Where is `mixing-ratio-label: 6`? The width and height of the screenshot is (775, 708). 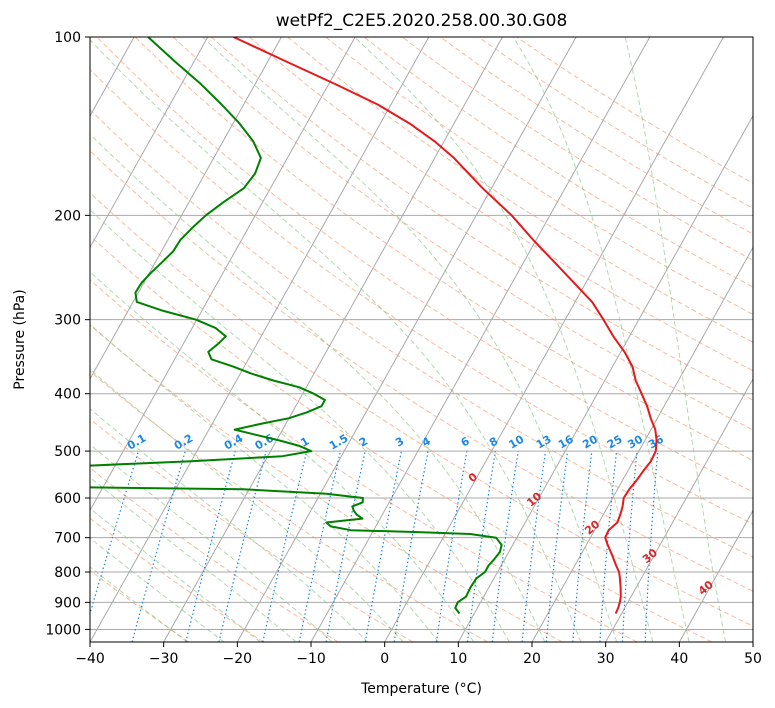 mixing-ratio-label: 6 is located at coordinates (465, 441).